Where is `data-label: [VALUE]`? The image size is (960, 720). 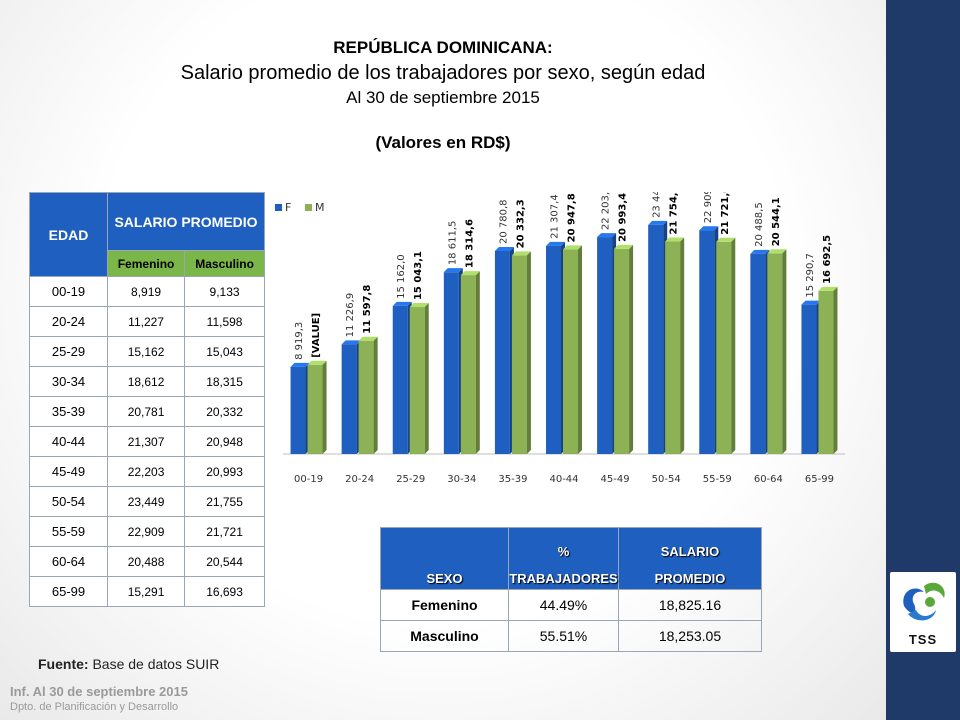 data-label: [VALUE] is located at coordinates (316, 335).